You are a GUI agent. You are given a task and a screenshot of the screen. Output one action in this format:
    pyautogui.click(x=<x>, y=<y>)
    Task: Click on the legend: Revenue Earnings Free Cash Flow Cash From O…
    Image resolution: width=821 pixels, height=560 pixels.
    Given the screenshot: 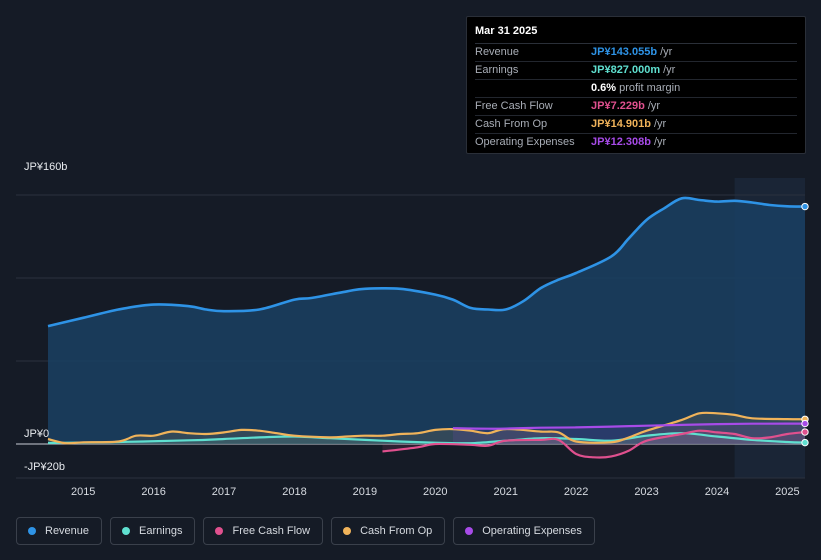 What is the action you would take?
    pyautogui.click(x=307, y=531)
    